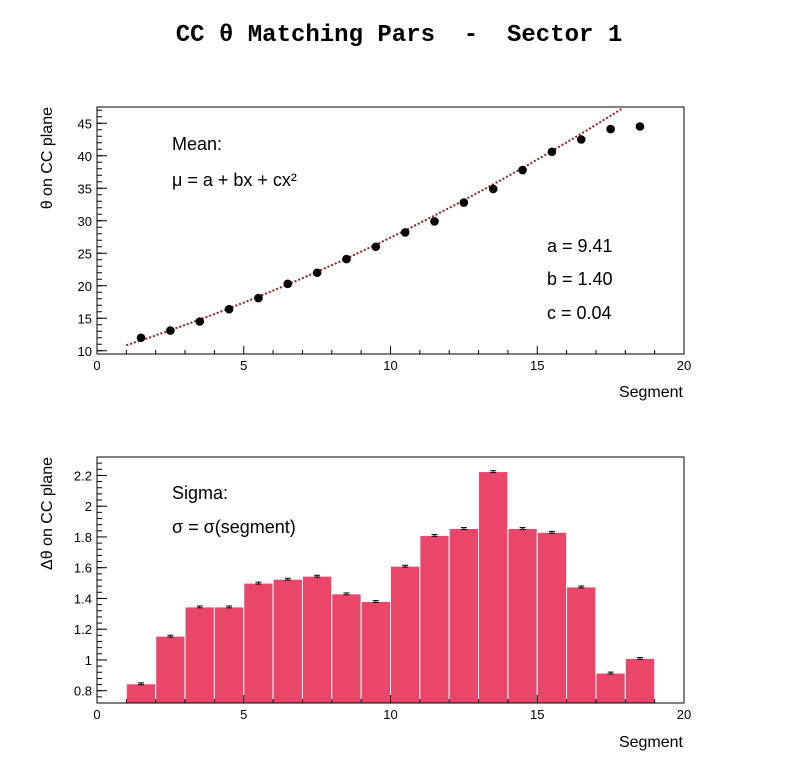 This screenshot has width=798, height=775. Describe the element at coordinates (83, 691) in the screenshot. I see `y-tick-label: 0.8` at that location.